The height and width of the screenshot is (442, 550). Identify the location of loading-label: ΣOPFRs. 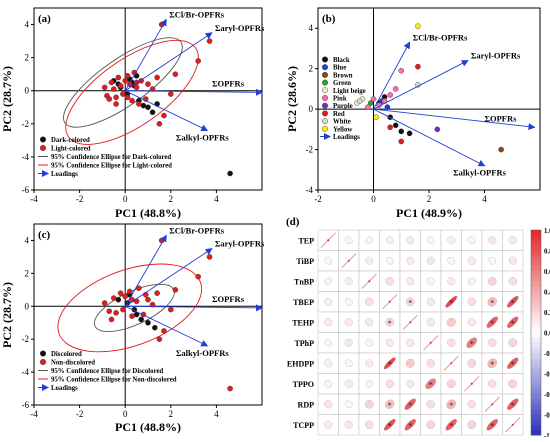
(228, 83).